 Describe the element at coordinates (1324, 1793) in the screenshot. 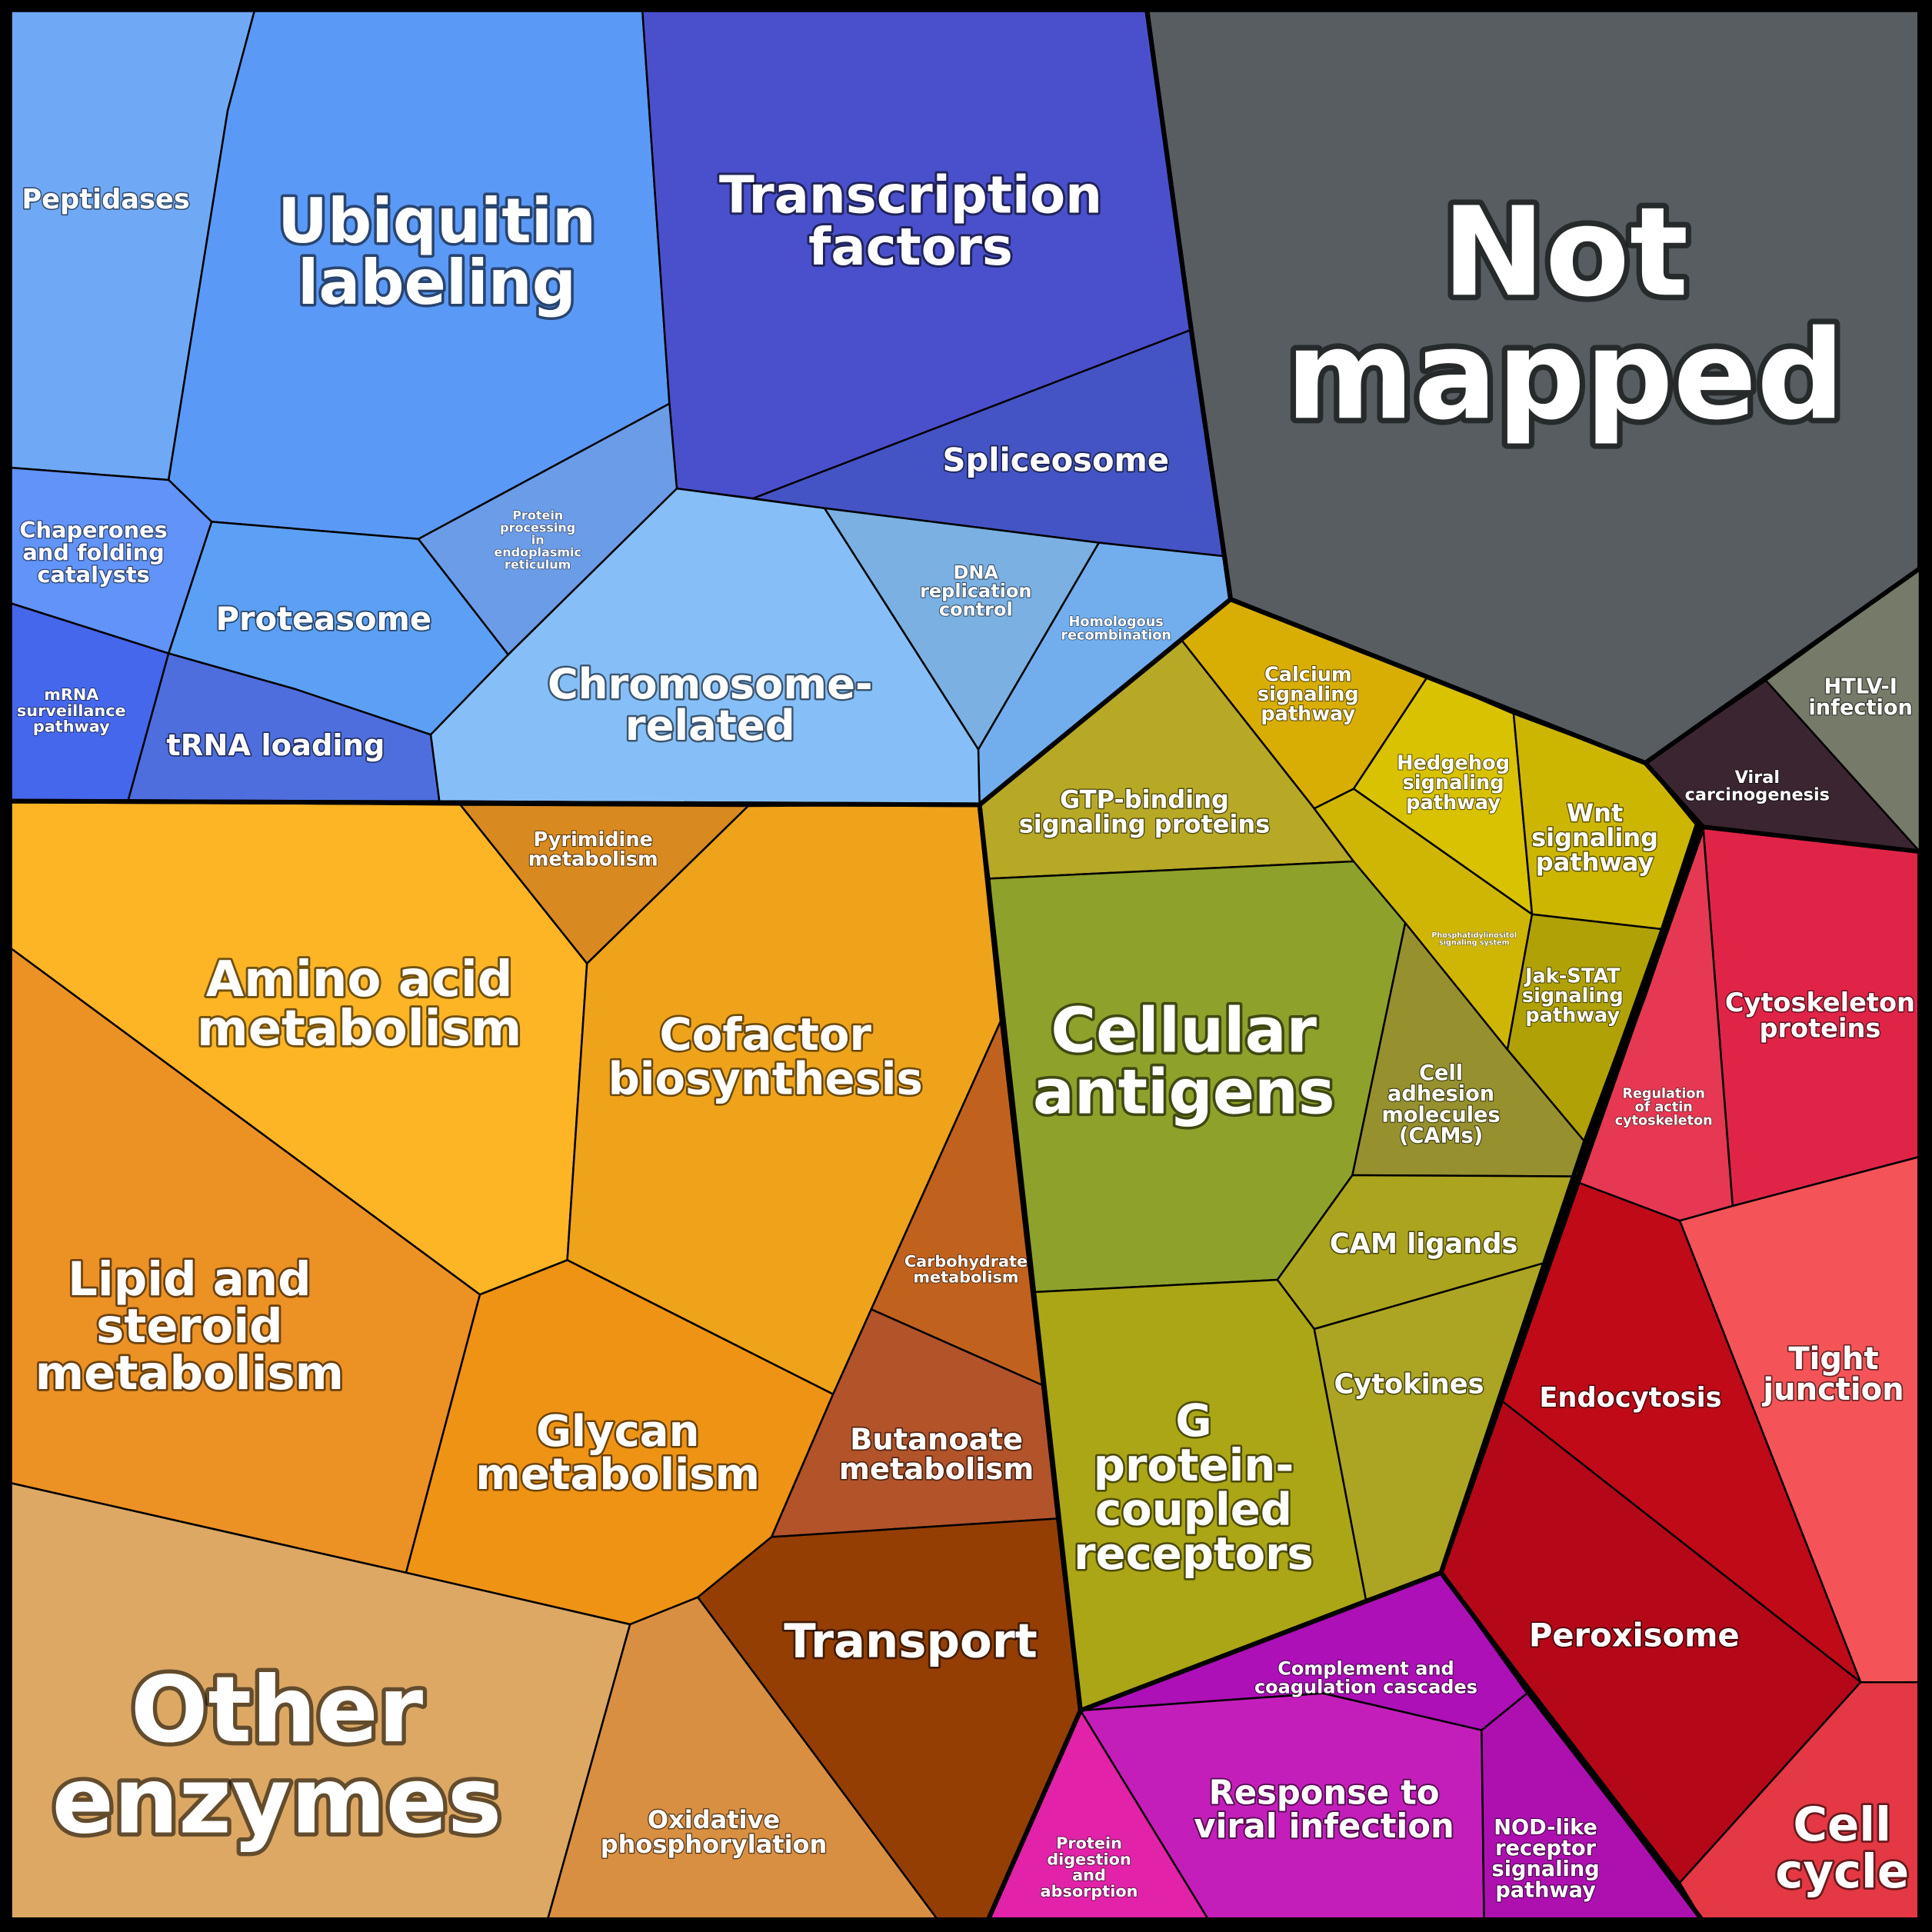

I see `label-viral-response-line: Response to` at that location.